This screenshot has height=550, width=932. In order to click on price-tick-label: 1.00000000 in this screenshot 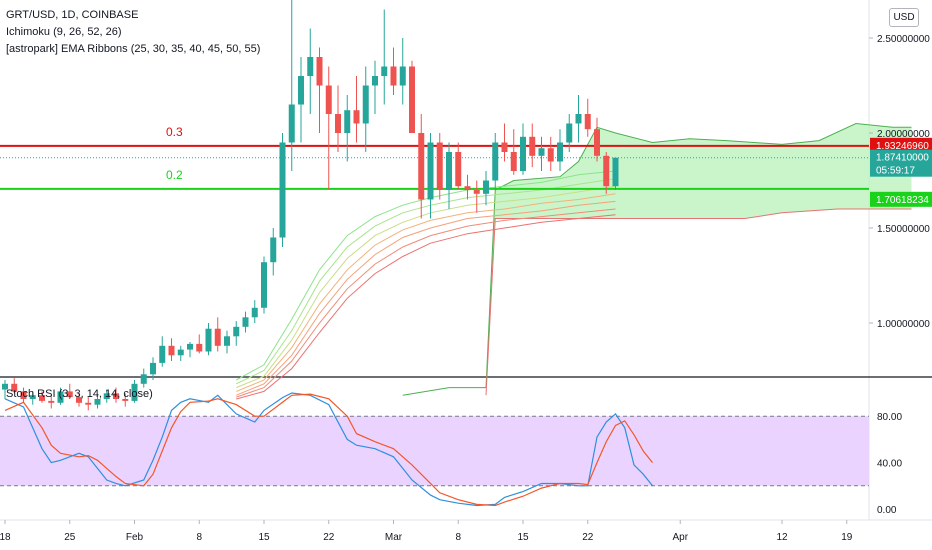, I will do `click(903, 324)`.